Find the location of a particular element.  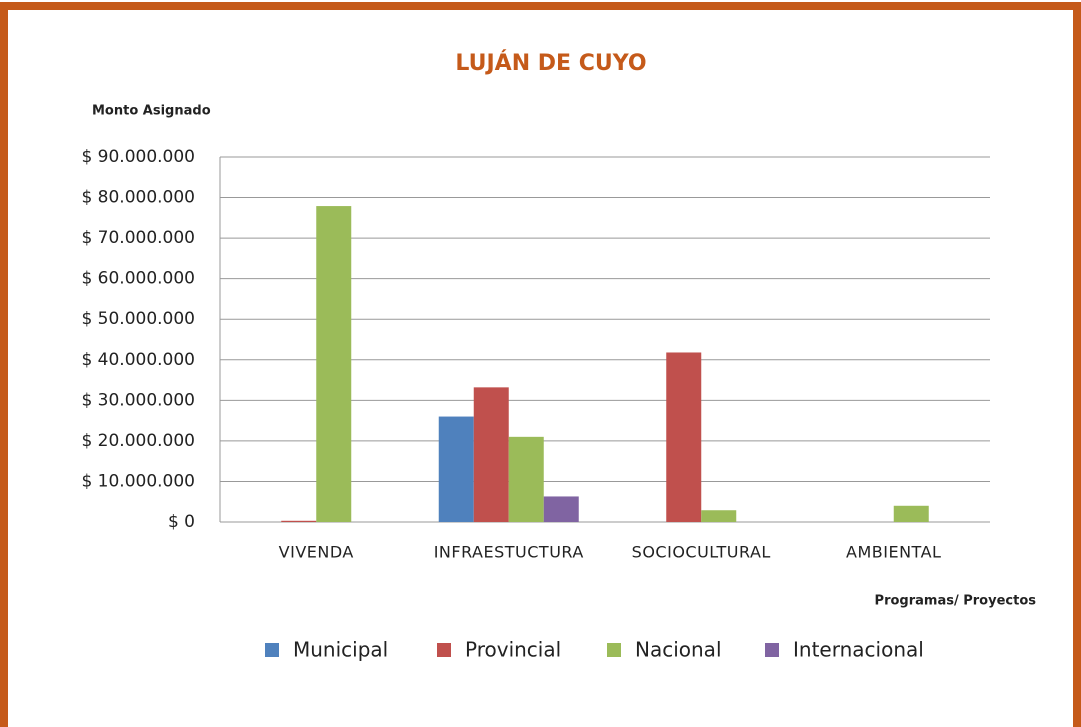

y-axis-title: Monto Asignado is located at coordinates (151, 111).